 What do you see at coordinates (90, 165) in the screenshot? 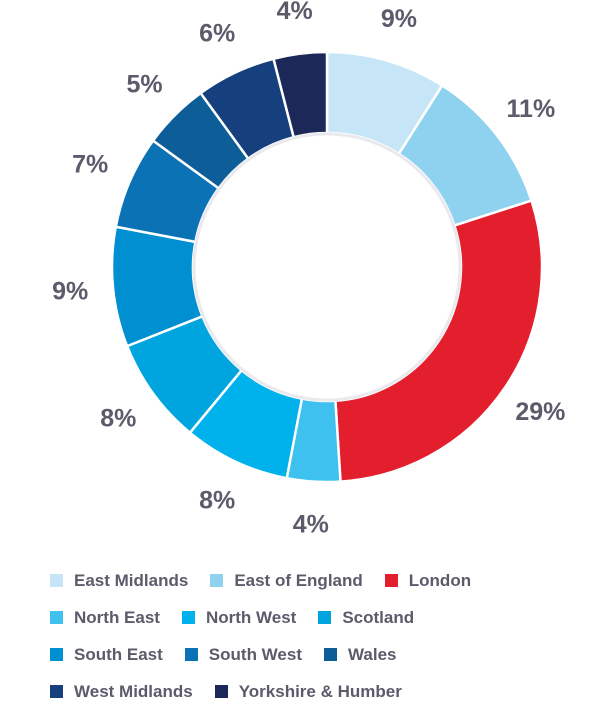
I see `data-label-south-west: 7%` at bounding box center [90, 165].